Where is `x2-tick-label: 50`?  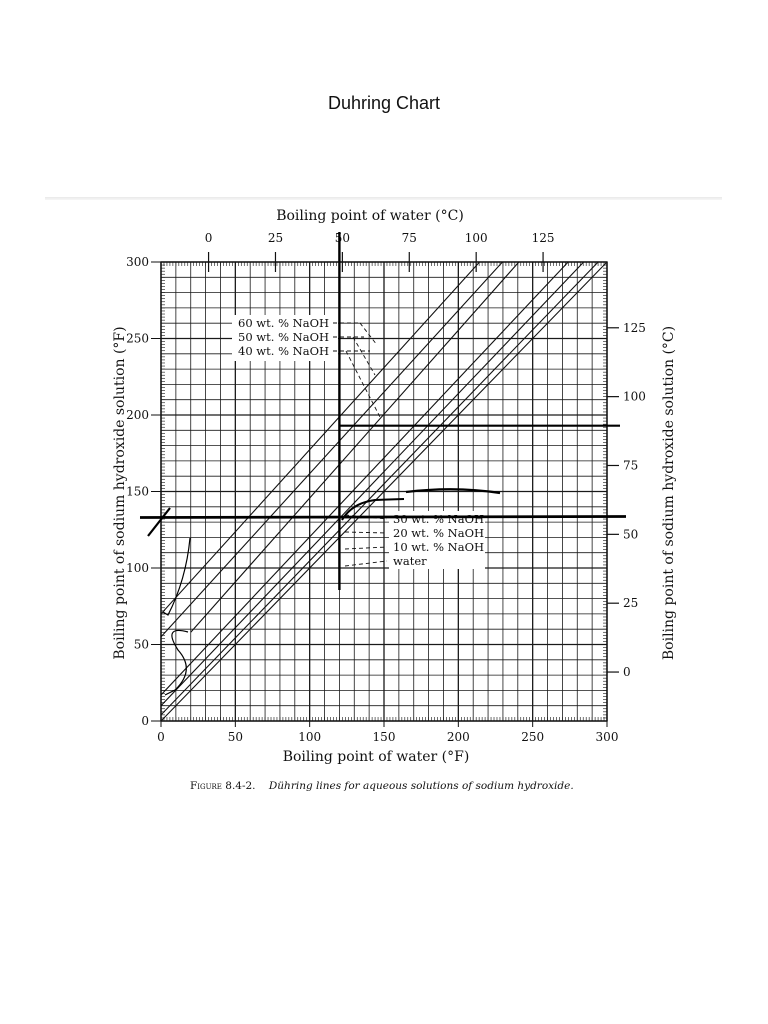
x2-tick-label: 50 is located at coordinates (342, 238).